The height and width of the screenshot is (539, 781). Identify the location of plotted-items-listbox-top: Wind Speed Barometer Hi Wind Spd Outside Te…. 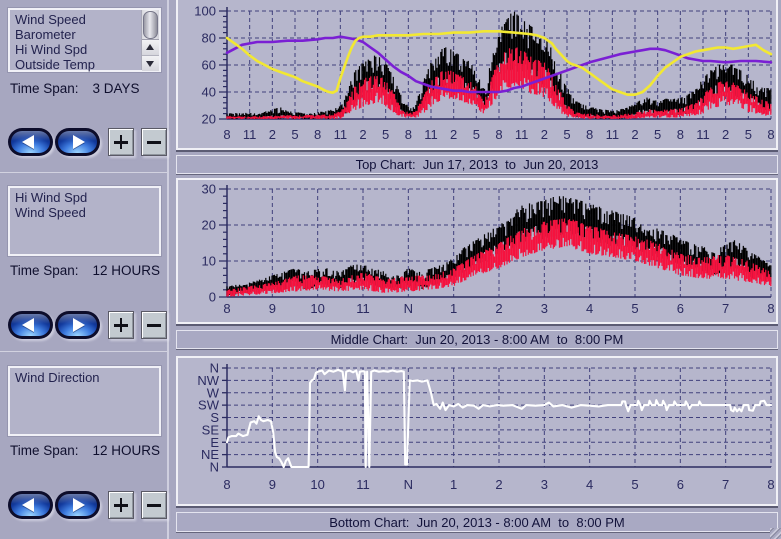
(84, 40).